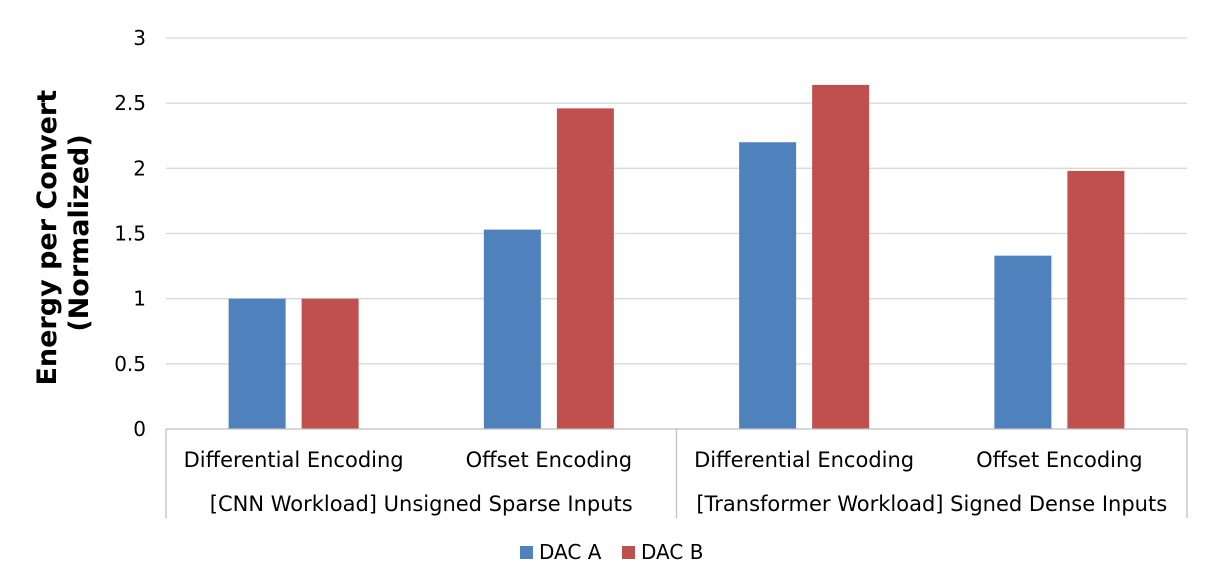 The image size is (1219, 578). What do you see at coordinates (139, 299) in the screenshot?
I see `y-tick-label: 1` at bounding box center [139, 299].